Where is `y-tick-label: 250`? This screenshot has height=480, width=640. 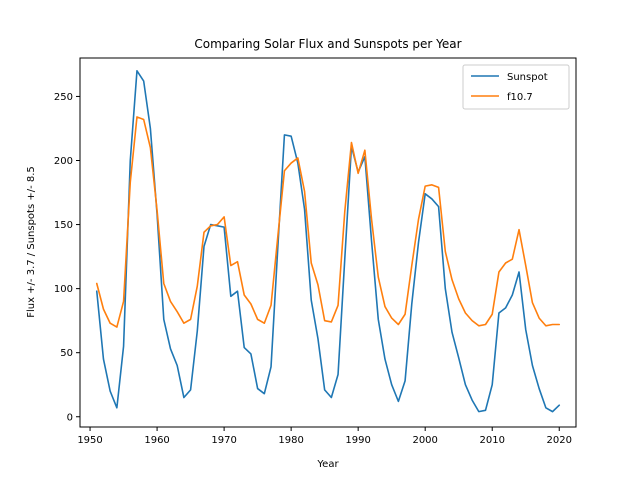
y-tick-label: 250 is located at coordinates (63, 97).